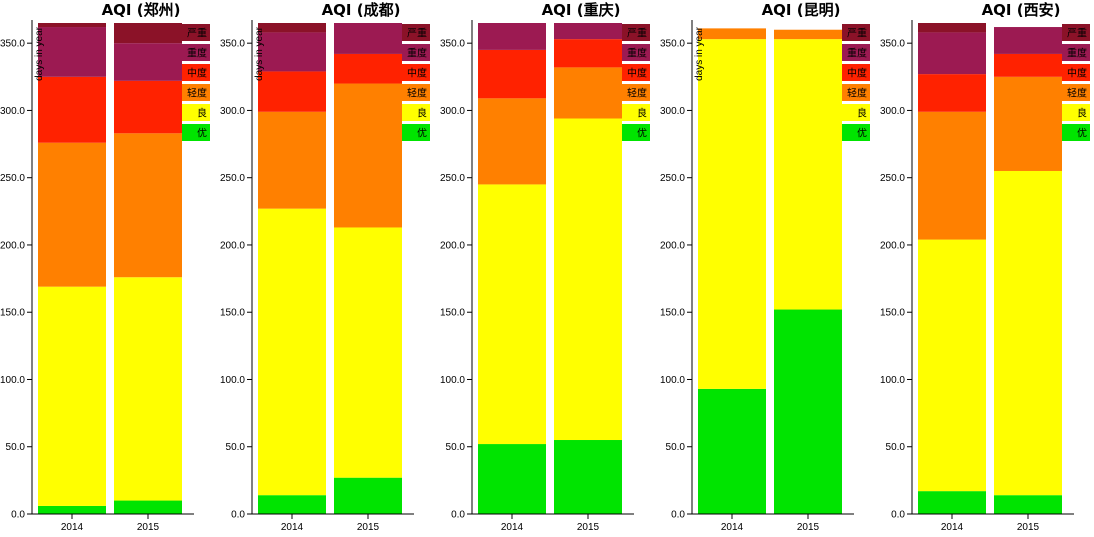  Describe the element at coordinates (361, 10) in the screenshot. I see `chart-title: AQI (成都)` at that location.